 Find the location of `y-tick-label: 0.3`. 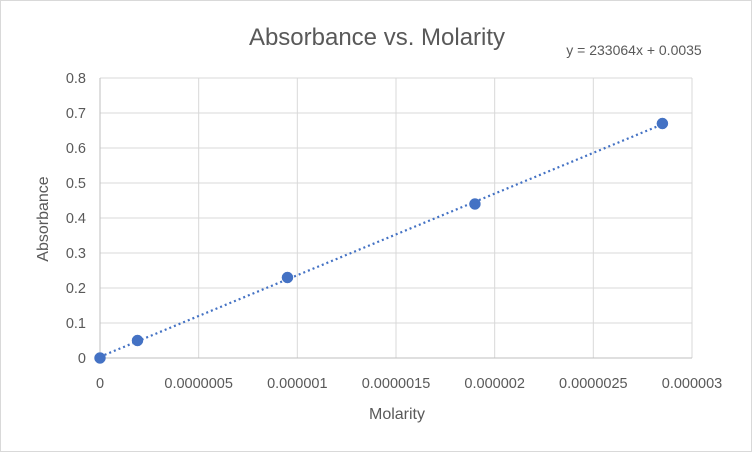

y-tick-label: 0.3 is located at coordinates (76, 254).